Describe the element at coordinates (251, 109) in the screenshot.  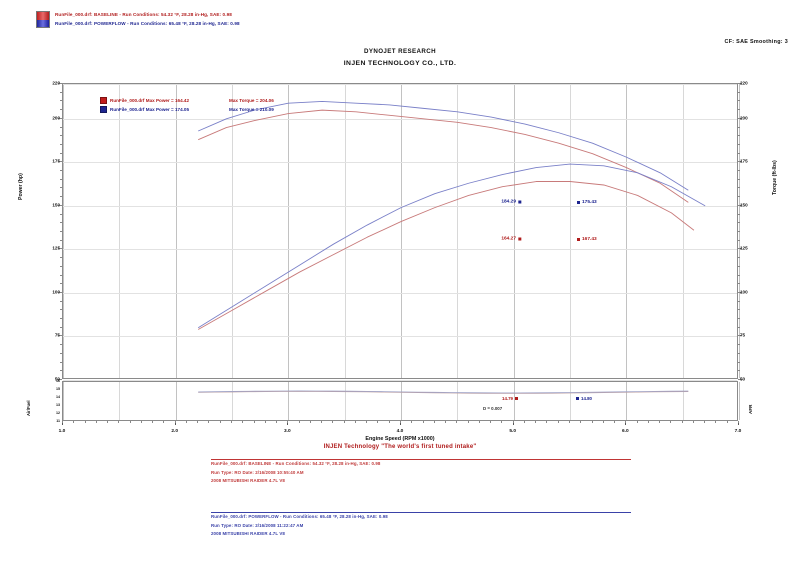
I see `inplot-powerflow-torque: Max Torque = 210.09` at that location.